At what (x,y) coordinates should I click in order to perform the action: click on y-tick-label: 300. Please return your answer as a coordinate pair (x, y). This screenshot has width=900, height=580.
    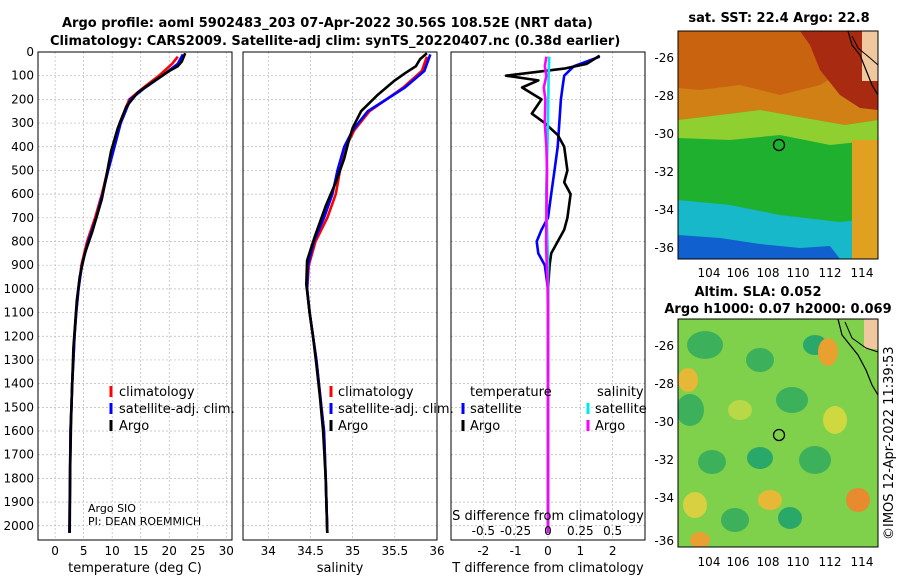
    Looking at the image, I should click on (22, 123).